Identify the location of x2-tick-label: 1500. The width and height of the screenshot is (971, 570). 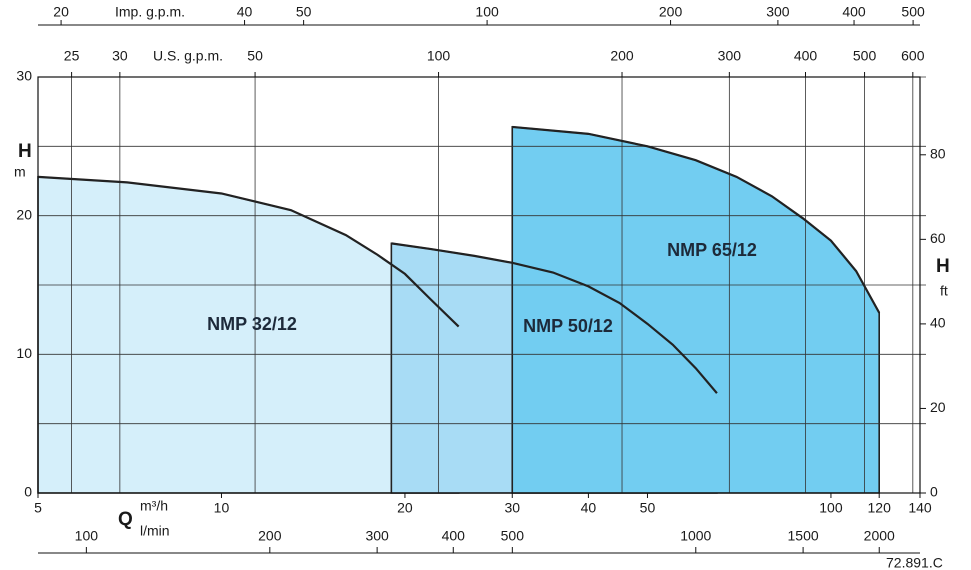
(803, 536).